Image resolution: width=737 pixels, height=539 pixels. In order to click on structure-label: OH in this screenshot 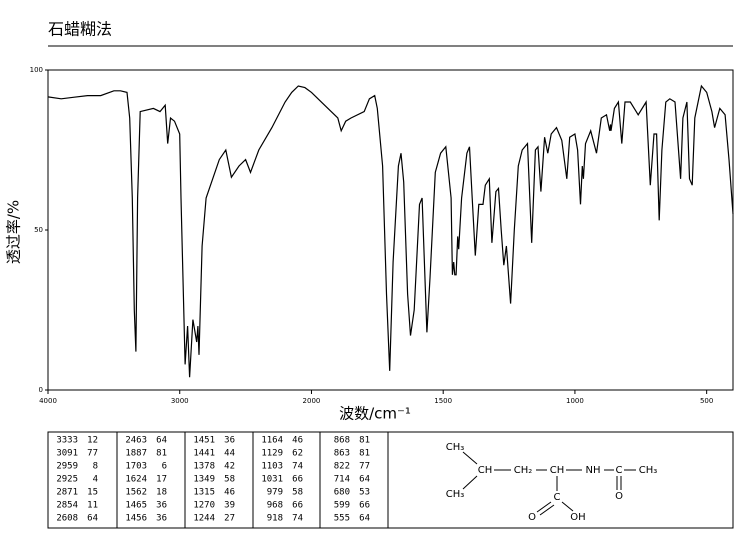, I will do `click(577, 517)`.